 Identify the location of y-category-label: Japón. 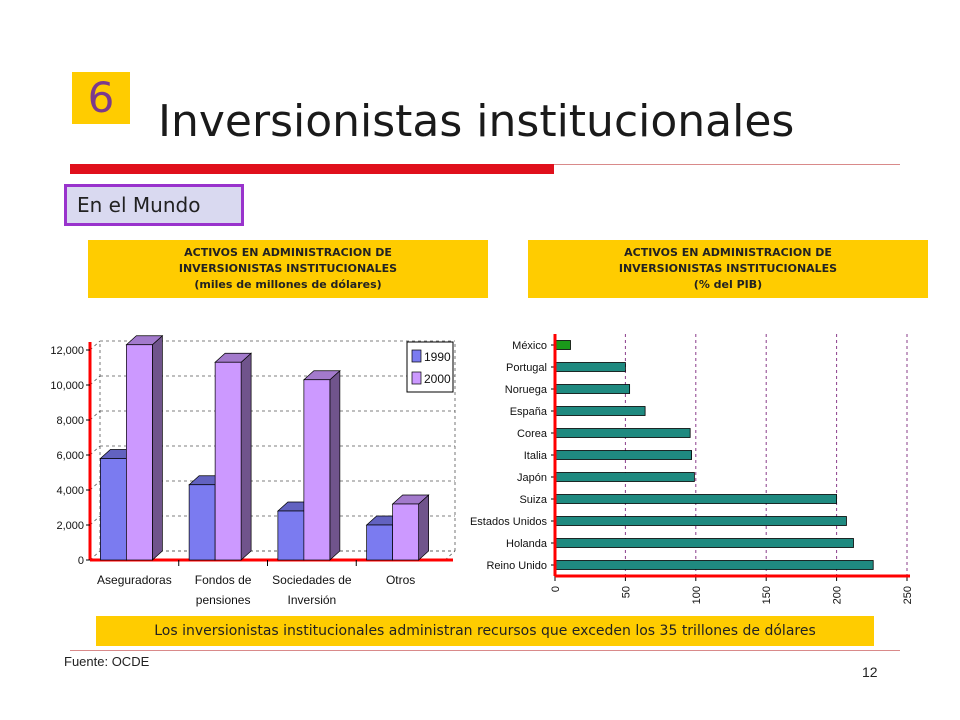
(532, 478).